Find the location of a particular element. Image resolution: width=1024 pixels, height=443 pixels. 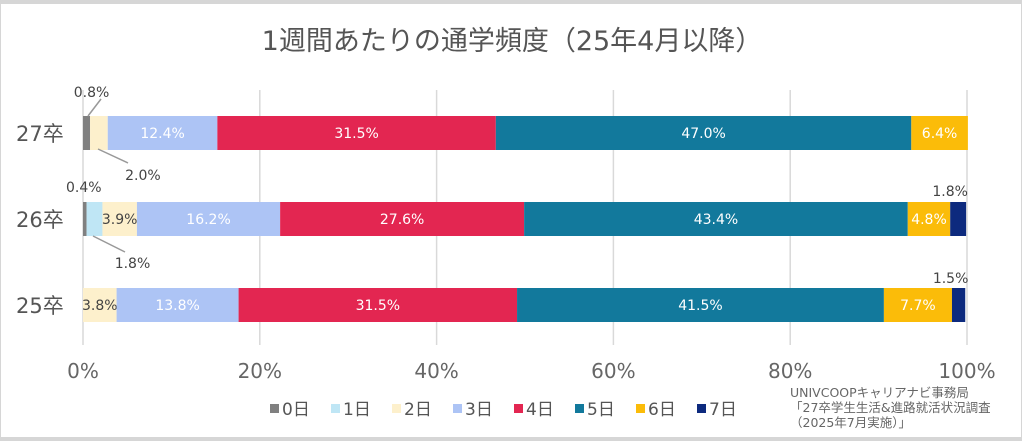

data-label: 47.0% is located at coordinates (703, 134).